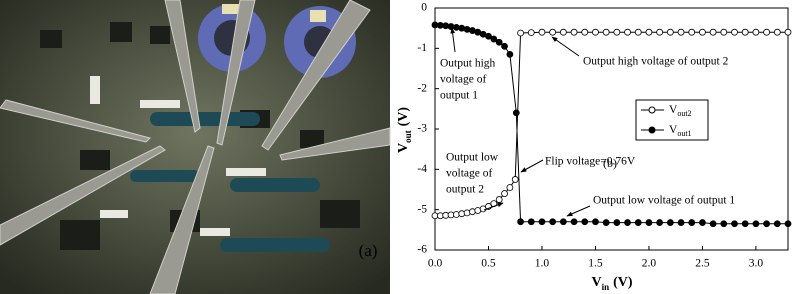 This screenshot has width=792, height=294. What do you see at coordinates (422, 88) in the screenshot?
I see `y-tick-label: -2` at bounding box center [422, 88].